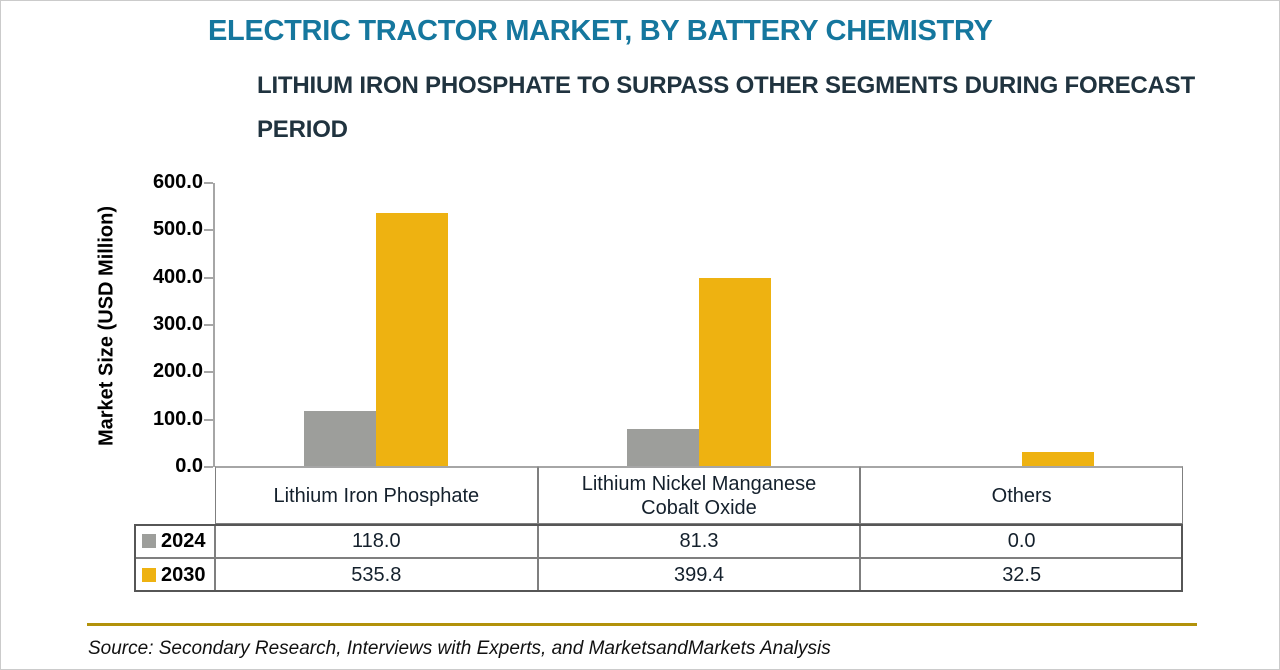 This screenshot has height=670, width=1280. What do you see at coordinates (699, 541) in the screenshot?
I see `value-cell-2024-cat2: 81.3` at bounding box center [699, 541].